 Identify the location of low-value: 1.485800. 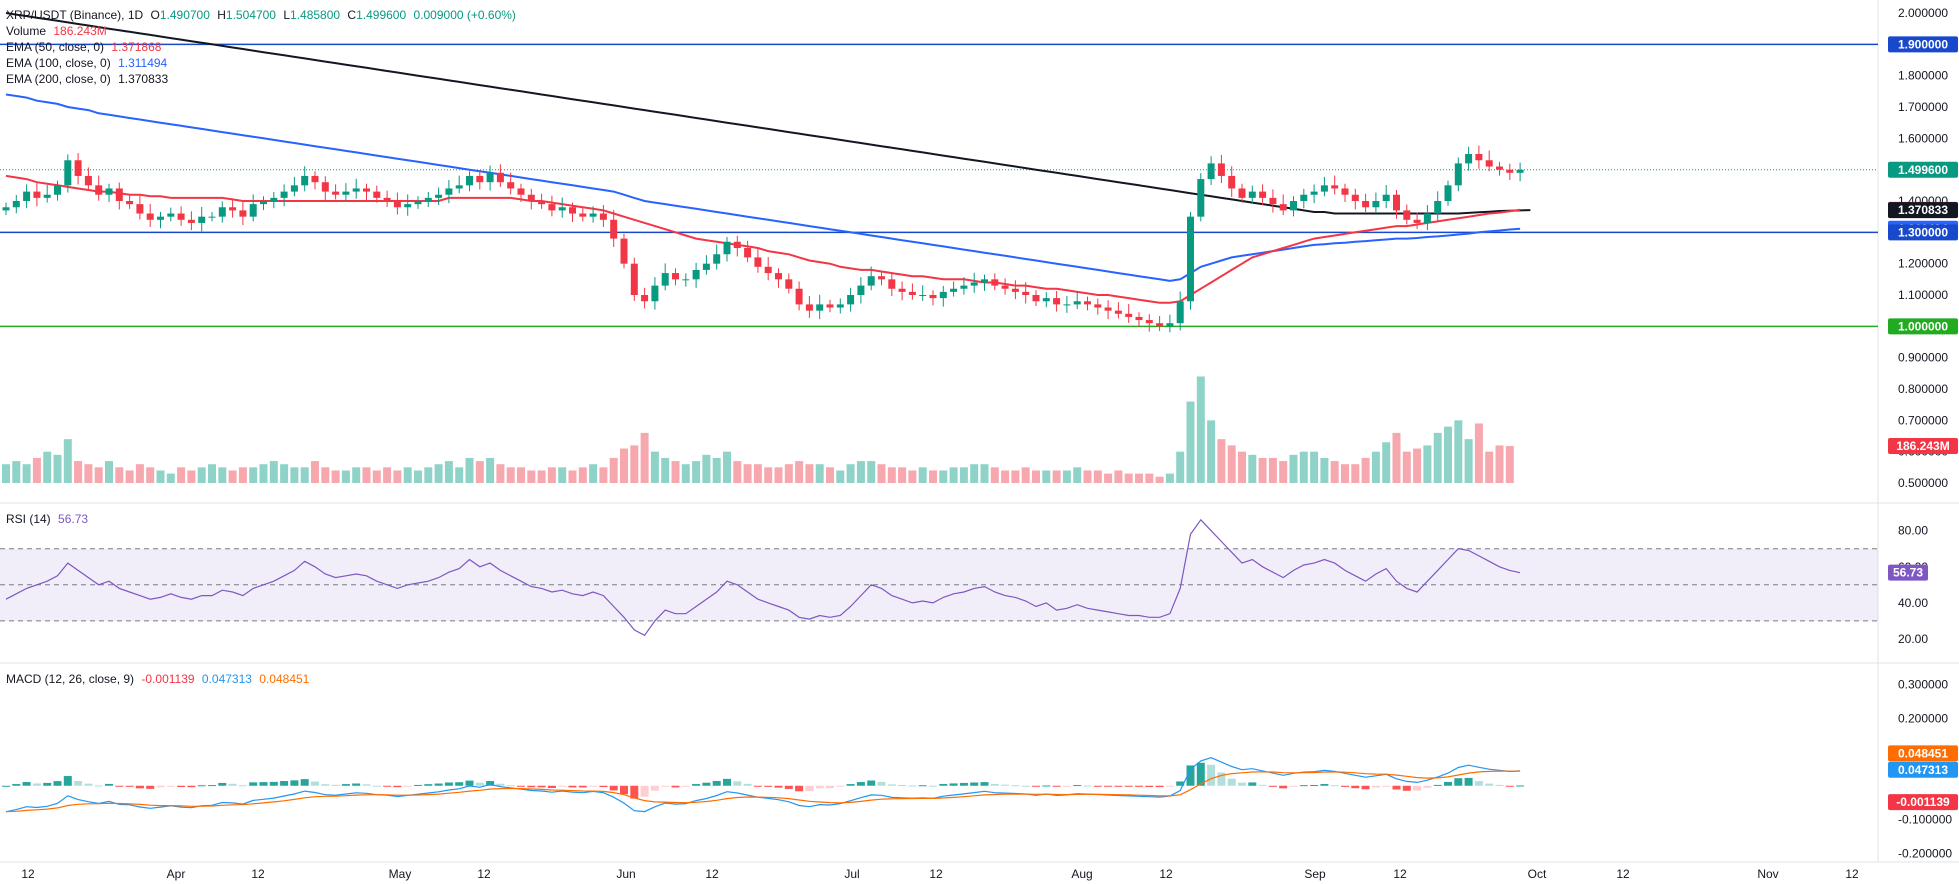
(315, 15).